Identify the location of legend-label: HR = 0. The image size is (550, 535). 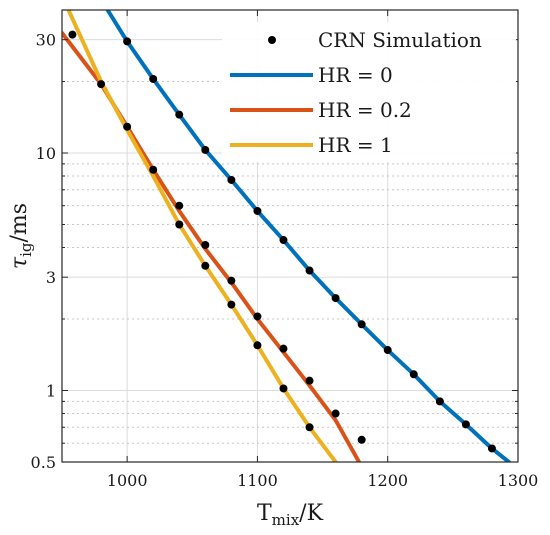
(355, 75).